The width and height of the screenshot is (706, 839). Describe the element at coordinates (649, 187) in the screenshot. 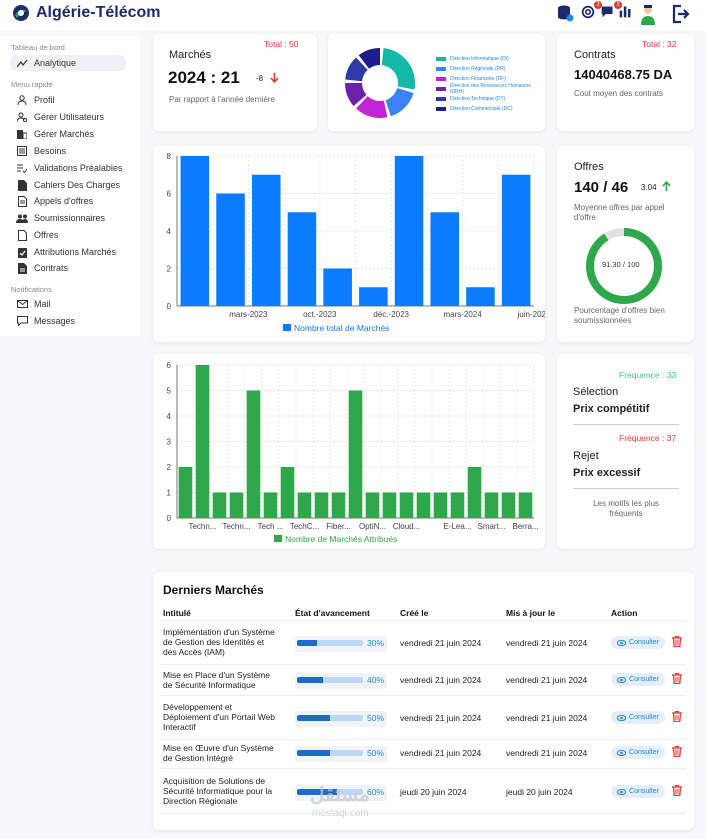

I see `offres-delta: 3.04` at that location.